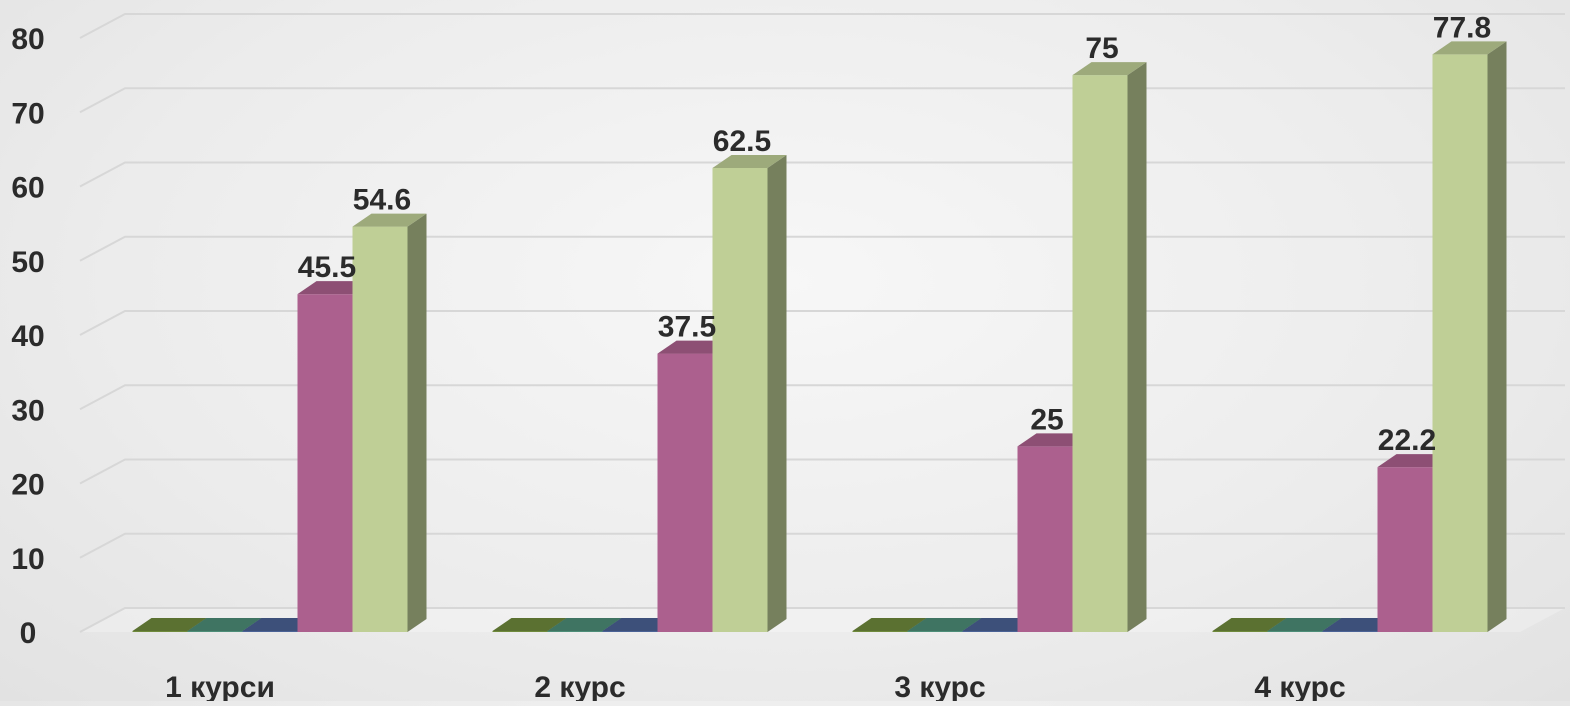 This screenshot has height=706, width=1570. Describe the element at coordinates (1462, 27) in the screenshot. I see `data-label: 77.8` at that location.